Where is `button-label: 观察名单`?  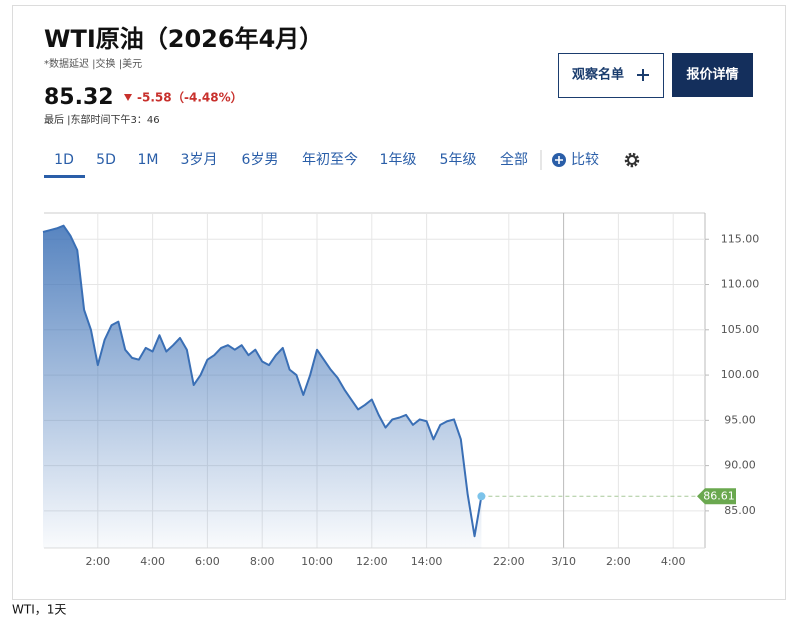
button-label: 观察名单 is located at coordinates (598, 75).